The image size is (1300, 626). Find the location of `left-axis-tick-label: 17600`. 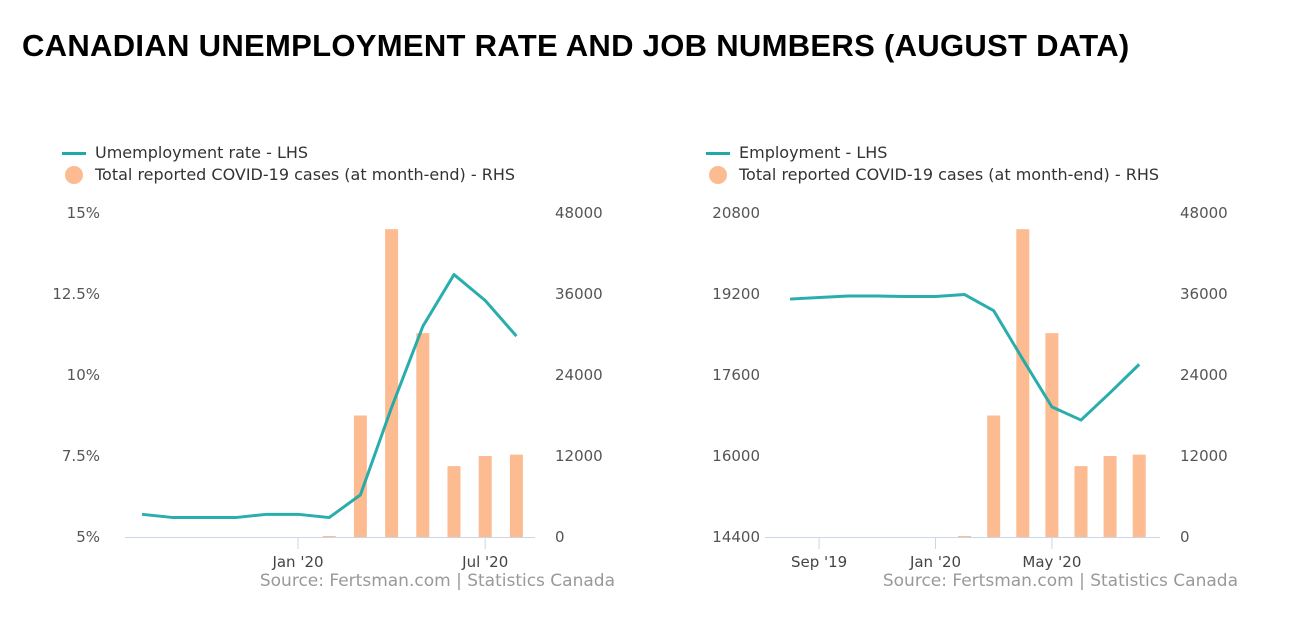

left-axis-tick-label: 17600 is located at coordinates (736, 375).